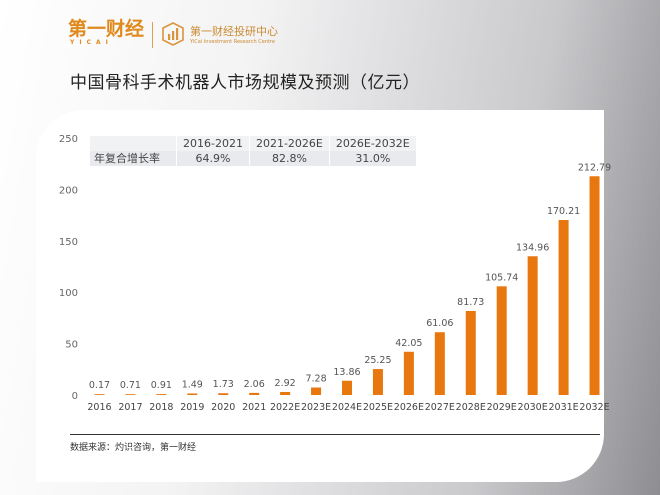  What do you see at coordinates (161, 394) in the screenshot?
I see `bar-2018` at bounding box center [161, 394].